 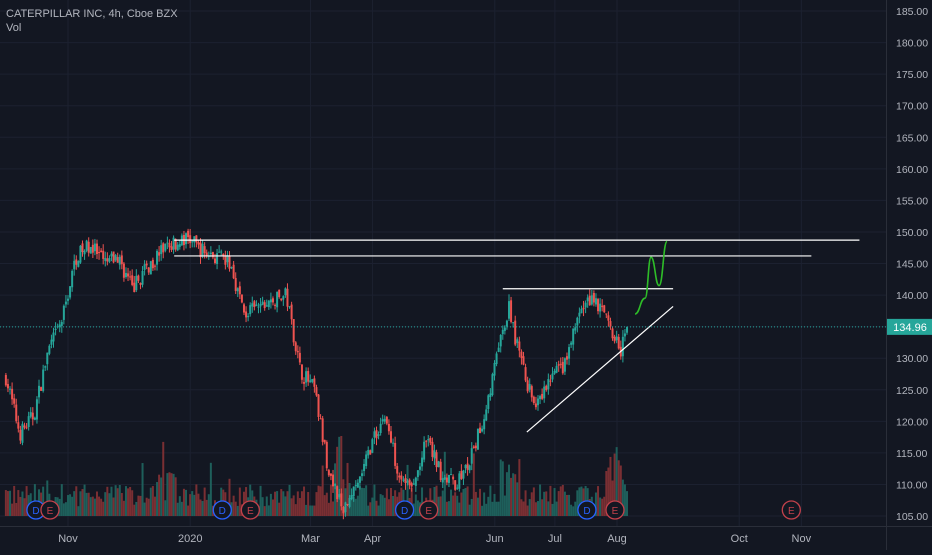 I want to click on time-tick-label: Mar, so click(x=310, y=539).